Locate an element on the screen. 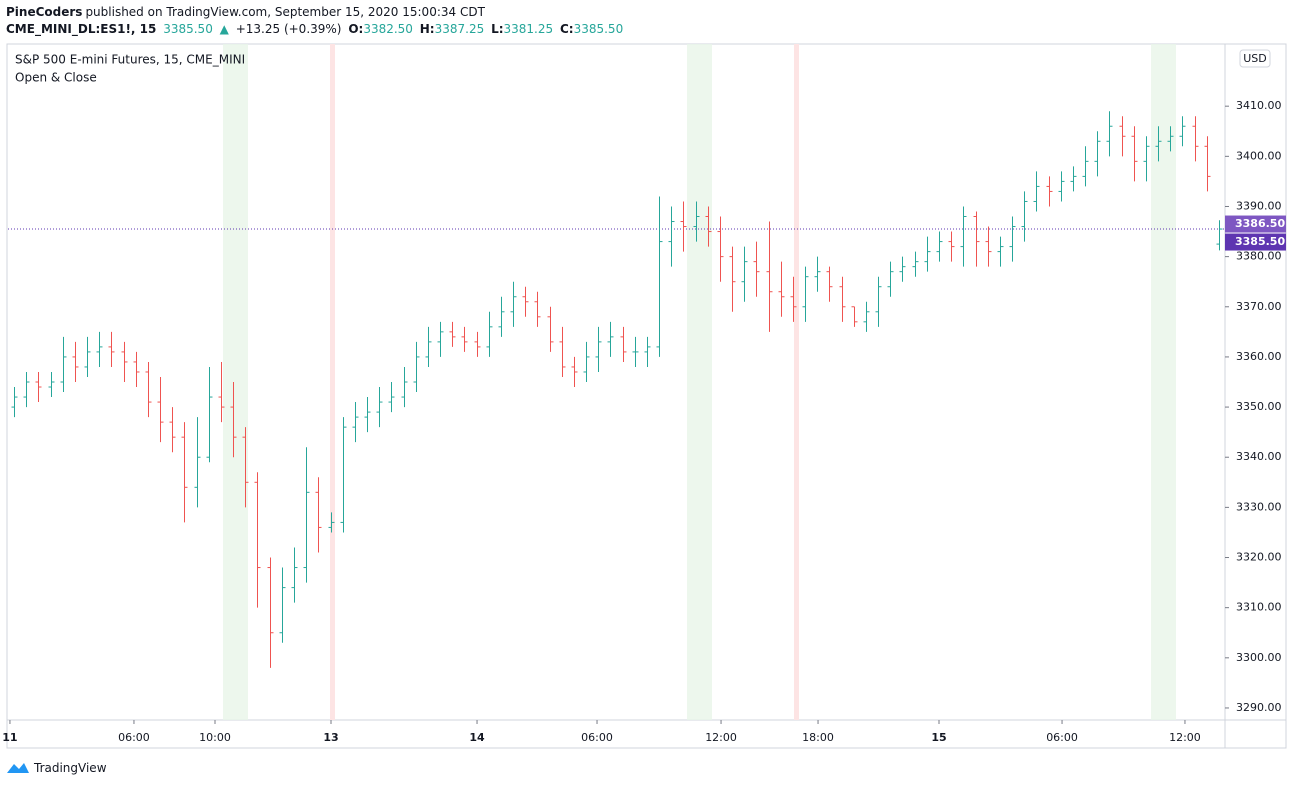 Image resolution: width=1293 pixels, height=788 pixels. y-tick-label: 3410.00 is located at coordinates (1259, 105).